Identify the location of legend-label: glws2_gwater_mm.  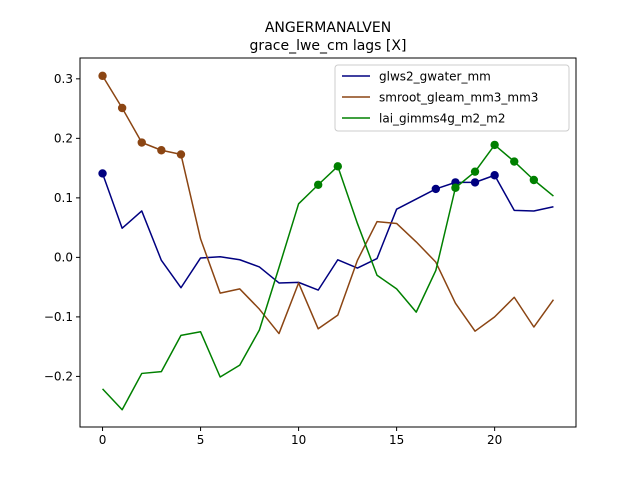
(435, 77).